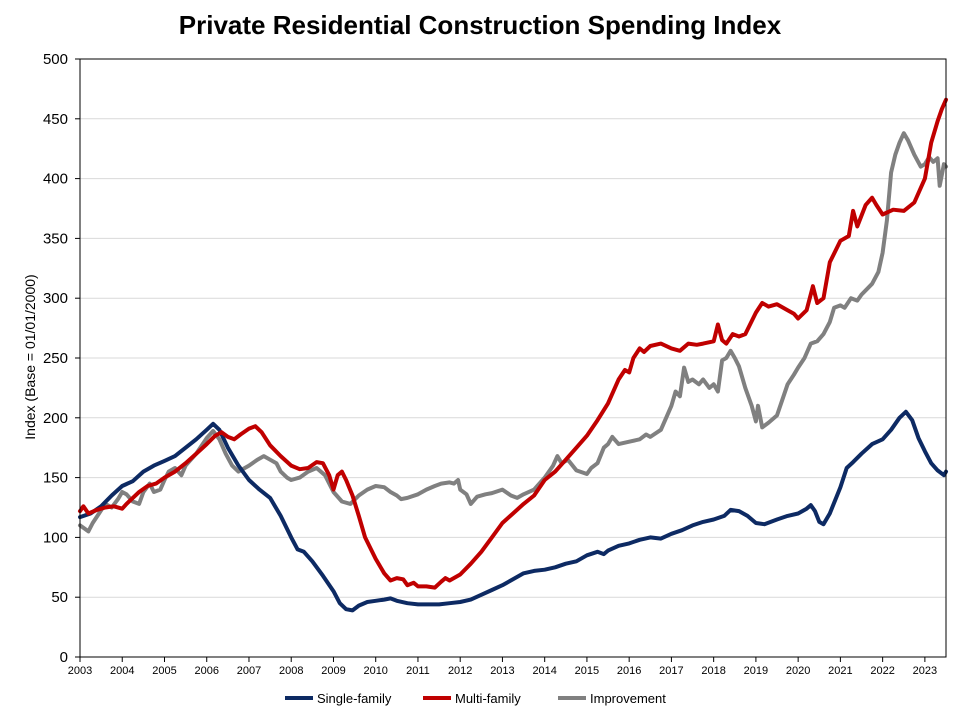 The width and height of the screenshot is (960, 720). I want to click on x-tick-label: 2011, so click(418, 671).